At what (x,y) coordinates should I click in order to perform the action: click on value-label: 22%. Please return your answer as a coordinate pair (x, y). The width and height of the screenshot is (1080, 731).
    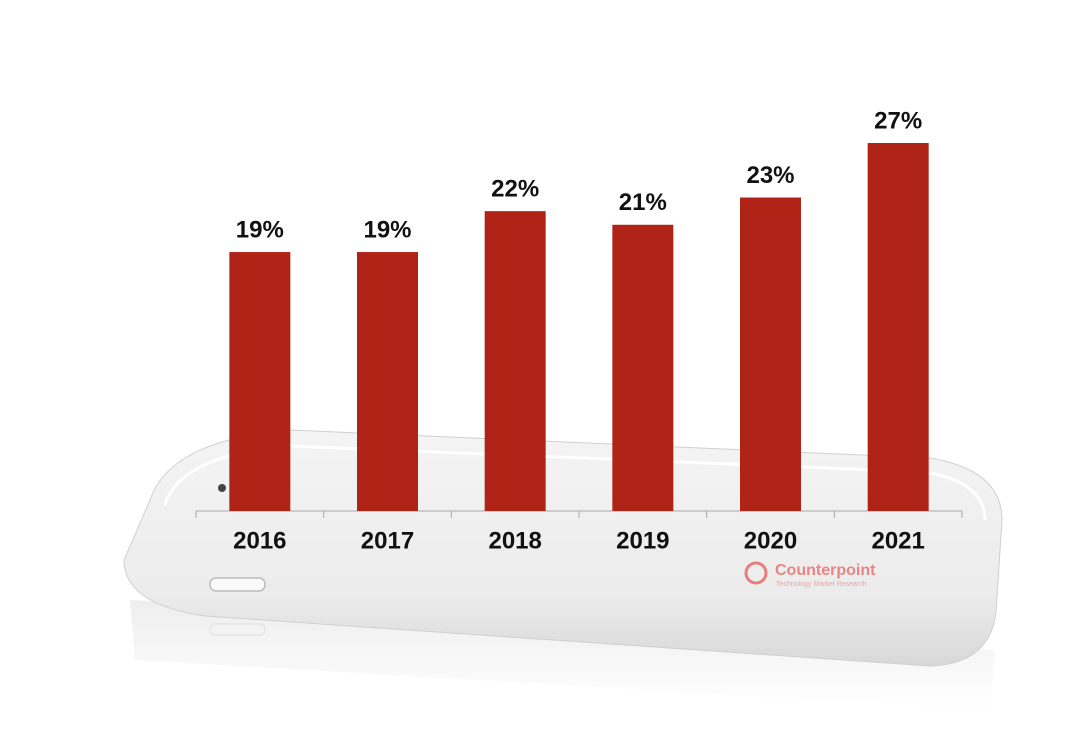
    Looking at the image, I should click on (515, 188).